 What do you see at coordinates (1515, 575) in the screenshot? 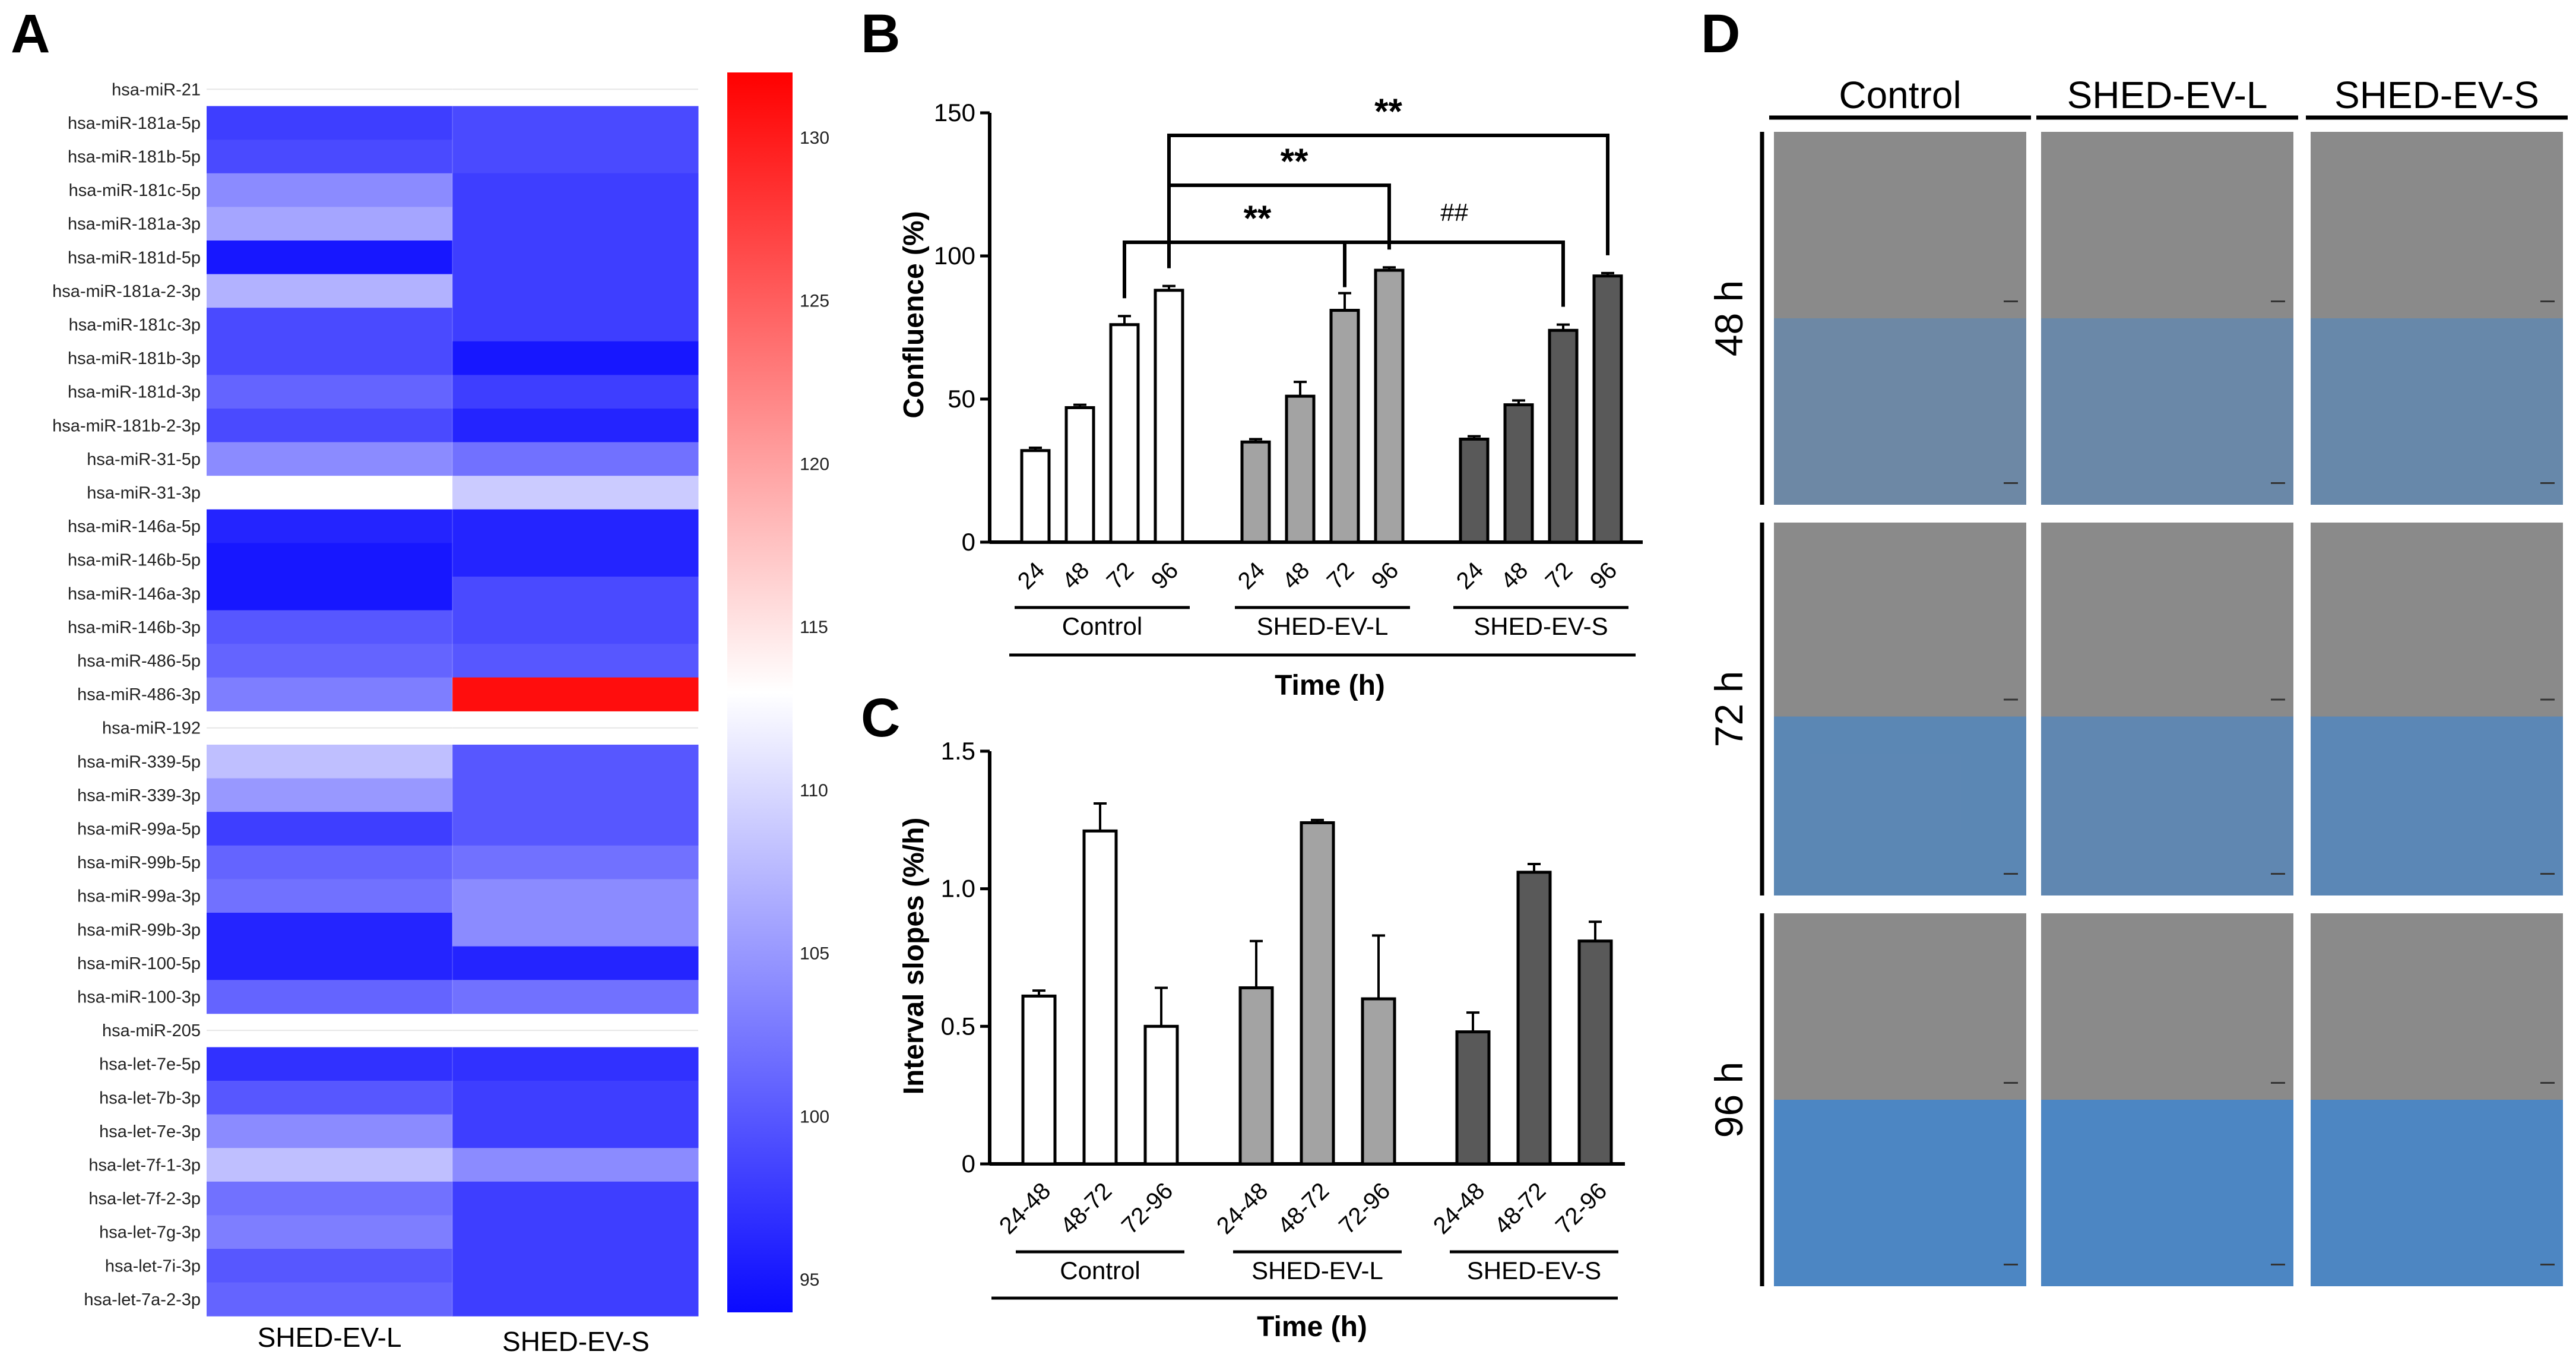
I see `x-tick-label: 48` at bounding box center [1515, 575].